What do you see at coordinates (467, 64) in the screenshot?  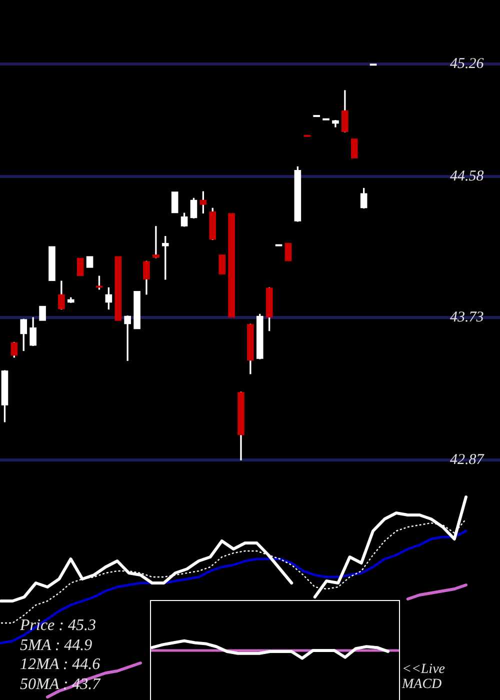 I see `y-tick-label: 45.26` at bounding box center [467, 64].